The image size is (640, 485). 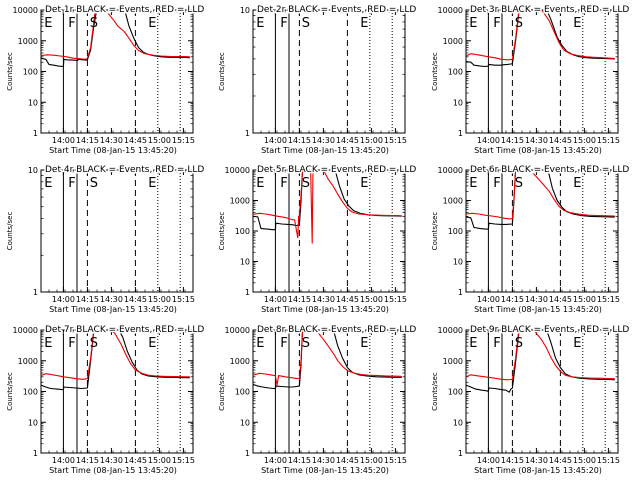 I want to click on plot-title: Det 6r BLACK = Events, RED = LLD, so click(x=549, y=170).